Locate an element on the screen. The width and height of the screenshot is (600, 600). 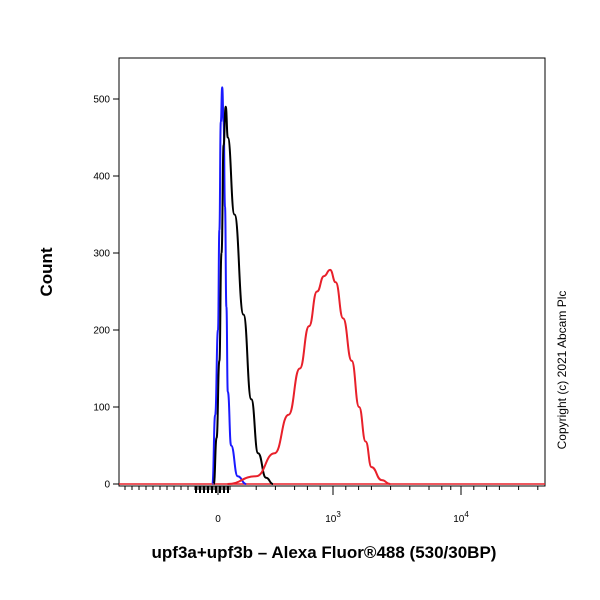
x-axis-title: upf3a+upf3b – Alexa Fluor®488 (530/30BP) is located at coordinates (324, 552).